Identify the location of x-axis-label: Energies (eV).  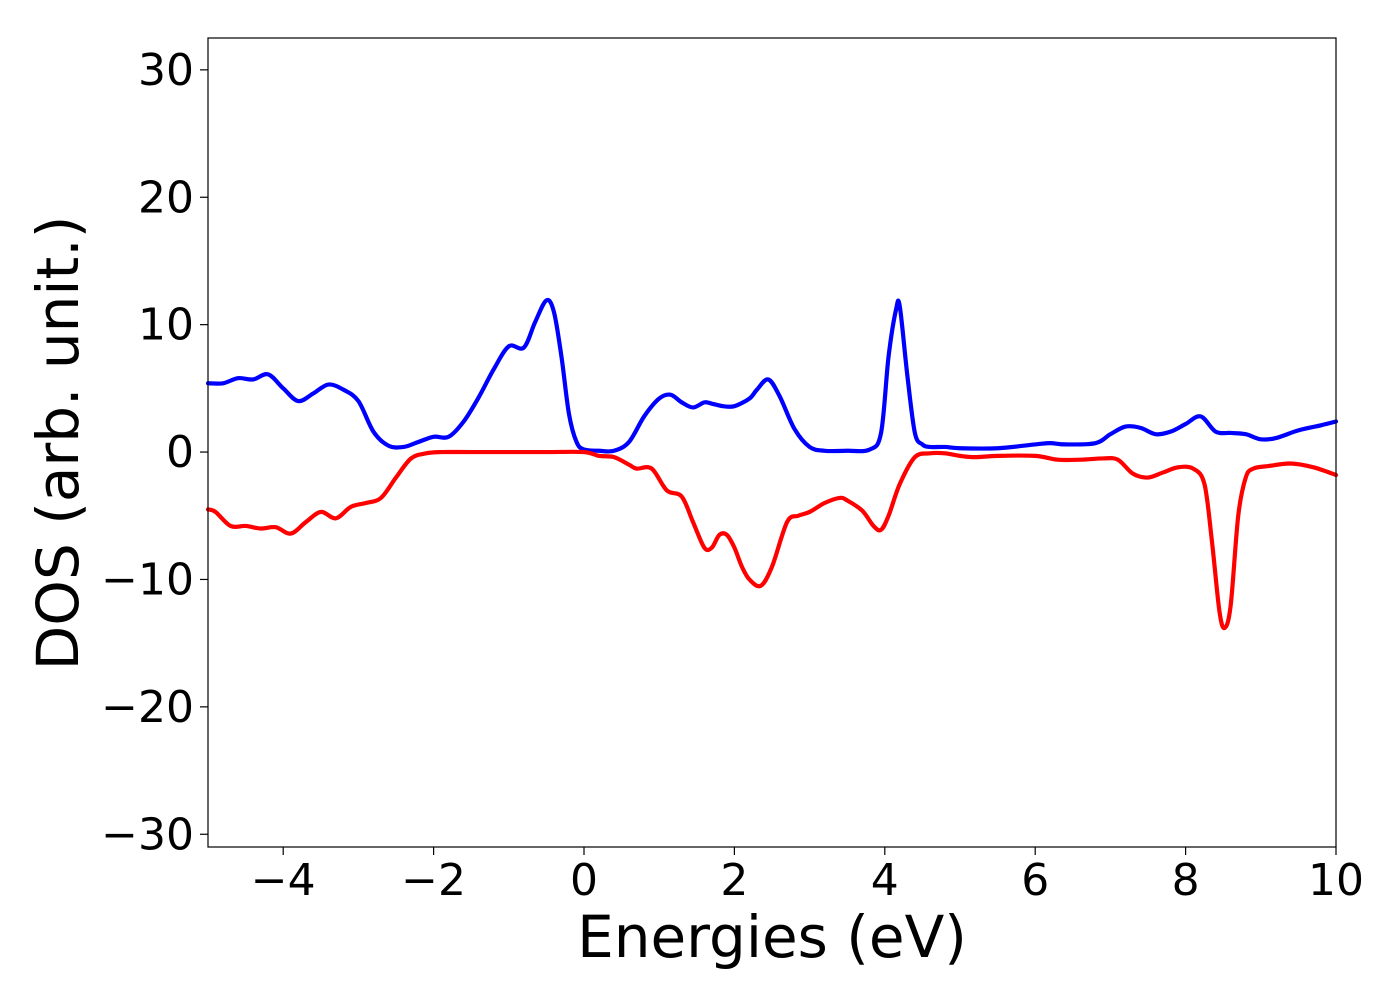
(772, 937).